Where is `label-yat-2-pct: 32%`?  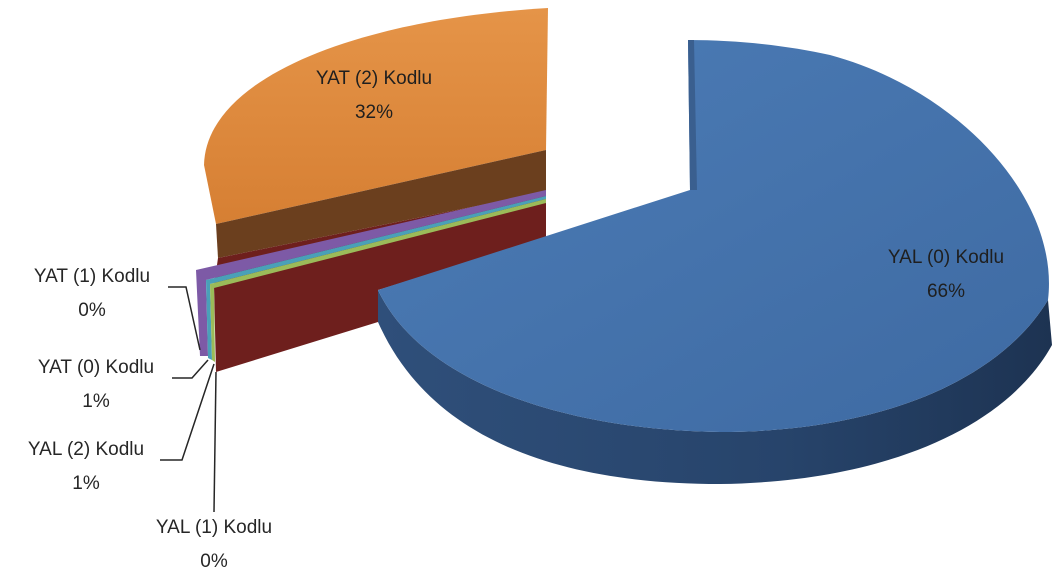 label-yat-2-pct: 32% is located at coordinates (374, 112).